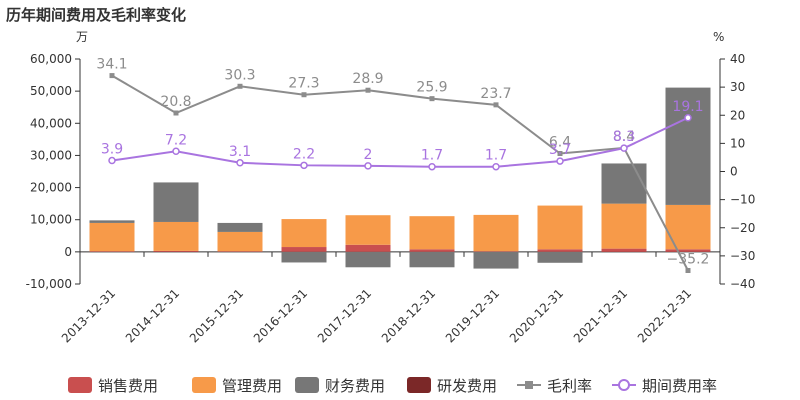 Image resolution: width=800 pixels, height=400 pixels. Describe the element at coordinates (368, 155) in the screenshot. I see `period-expense-rate-label: 2` at that location.